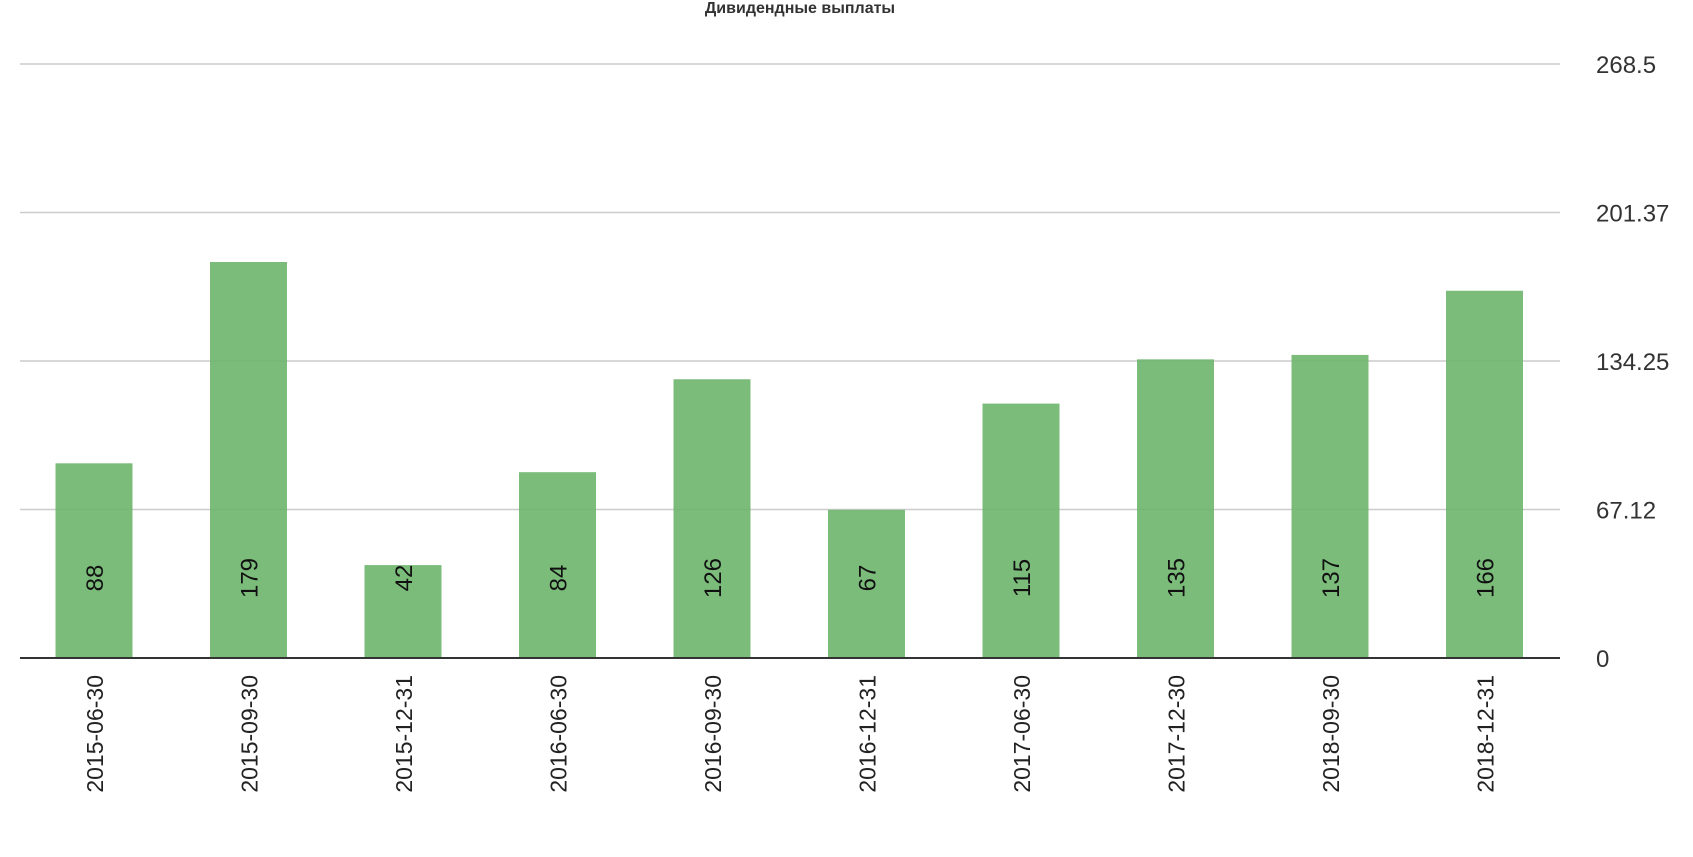 The height and width of the screenshot is (857, 1693). I want to click on data-label: 137, so click(1331, 578).